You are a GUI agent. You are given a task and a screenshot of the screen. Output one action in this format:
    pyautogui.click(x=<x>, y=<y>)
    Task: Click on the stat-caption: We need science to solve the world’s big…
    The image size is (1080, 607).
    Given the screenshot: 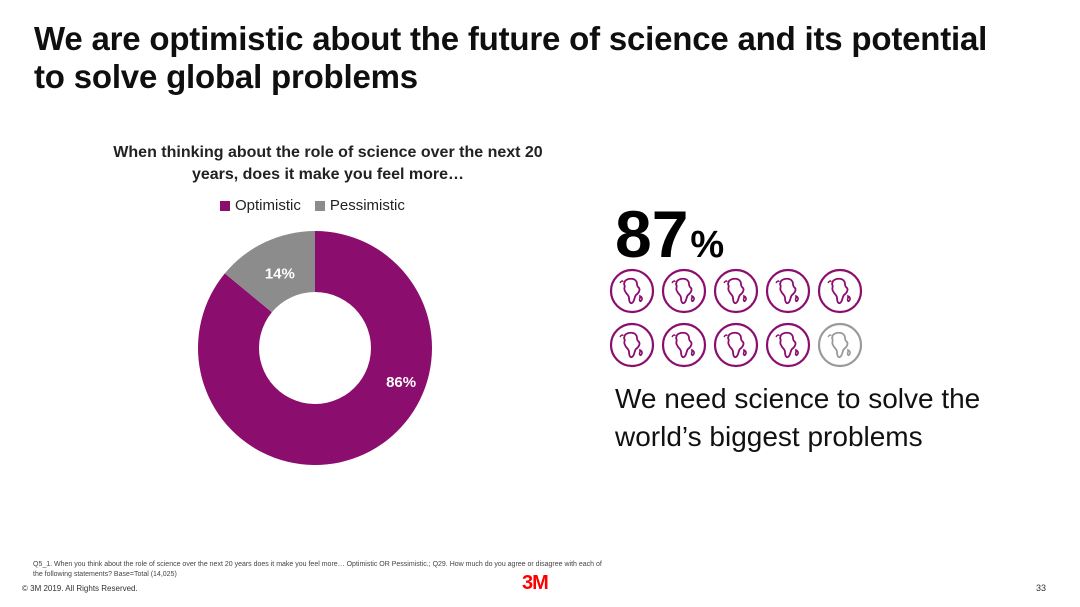 What is the action you would take?
    pyautogui.click(x=798, y=417)
    